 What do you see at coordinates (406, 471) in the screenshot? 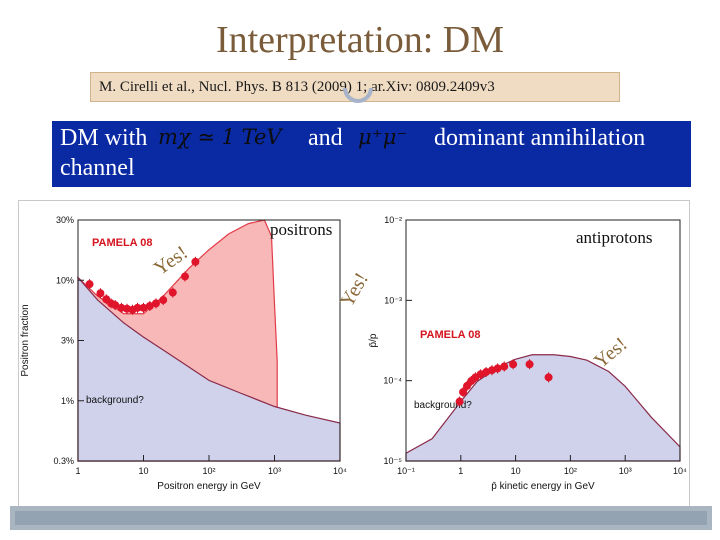
I see `x-tick-label: 10⁻¹` at bounding box center [406, 471].